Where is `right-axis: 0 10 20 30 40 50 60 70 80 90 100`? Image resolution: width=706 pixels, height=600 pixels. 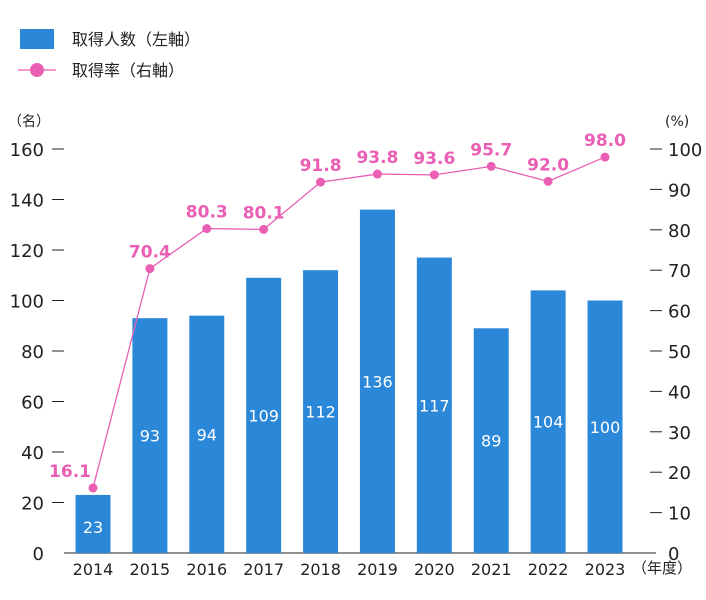
right-axis: 0 10 20 30 40 50 60 70 80 90 100 is located at coordinates (676, 352).